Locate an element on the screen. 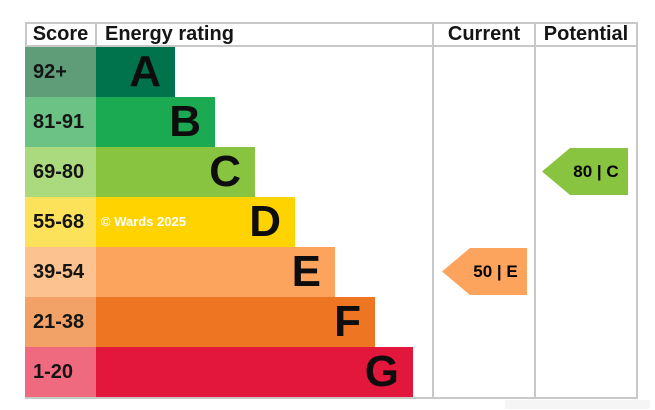 This screenshot has height=410, width=655. current-rating-label: 50 | E is located at coordinates (495, 271).